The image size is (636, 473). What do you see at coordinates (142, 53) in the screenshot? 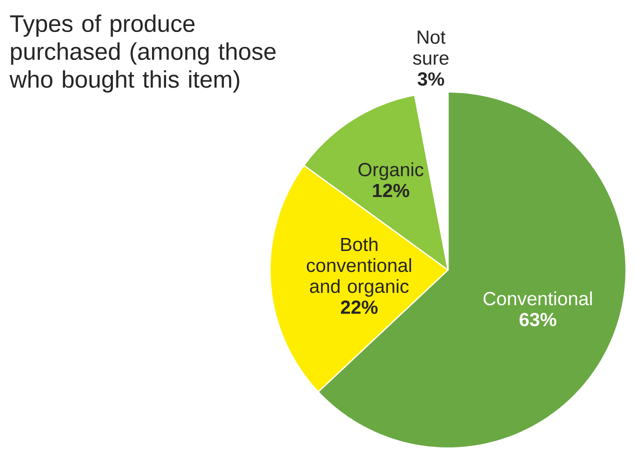
I see `chart-title: Types of produce purchased (among those who bought this item)` at bounding box center [142, 53].